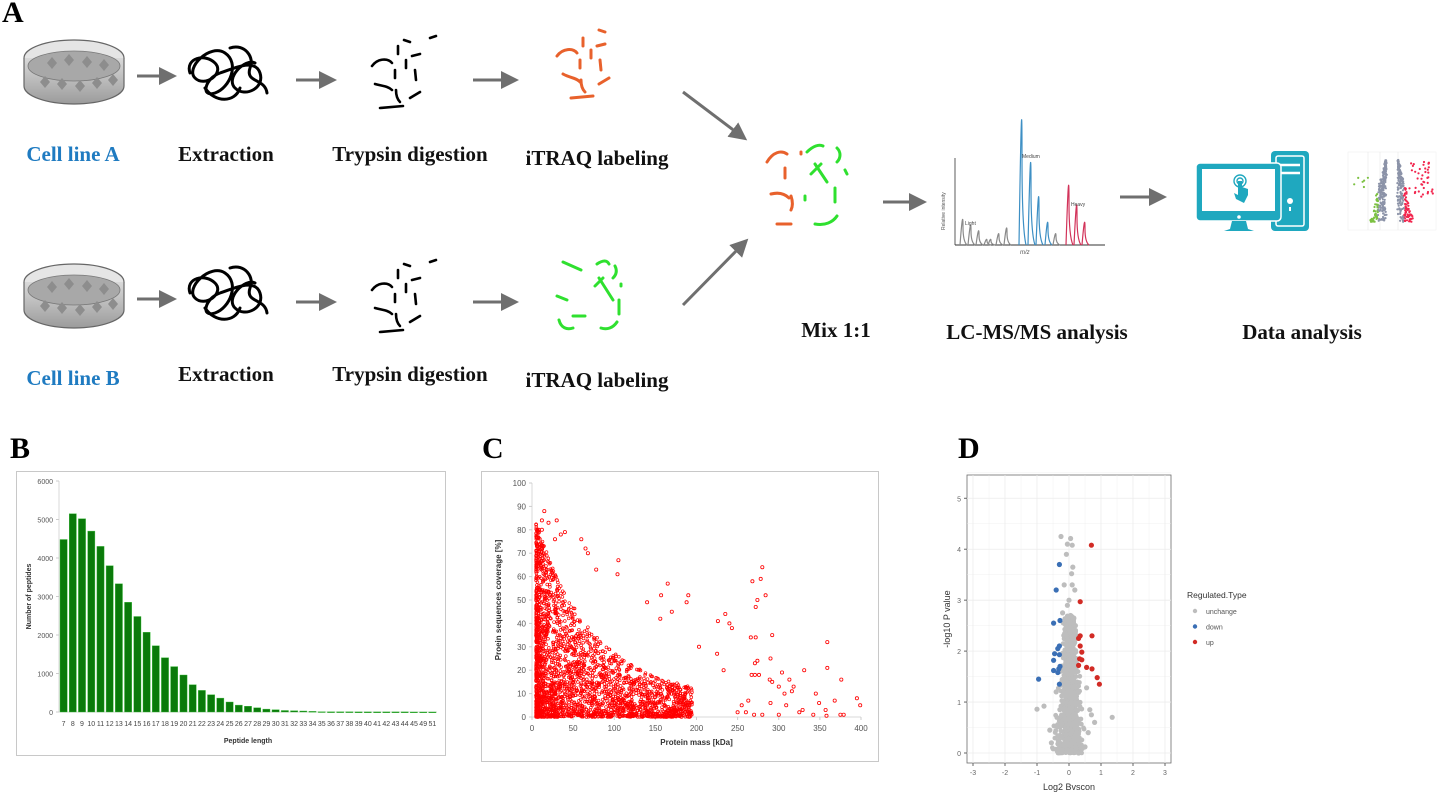 The width and height of the screenshot is (1440, 797). What do you see at coordinates (583, 64) in the screenshot?
I see `labeled-peptides-icon-a` at bounding box center [583, 64].